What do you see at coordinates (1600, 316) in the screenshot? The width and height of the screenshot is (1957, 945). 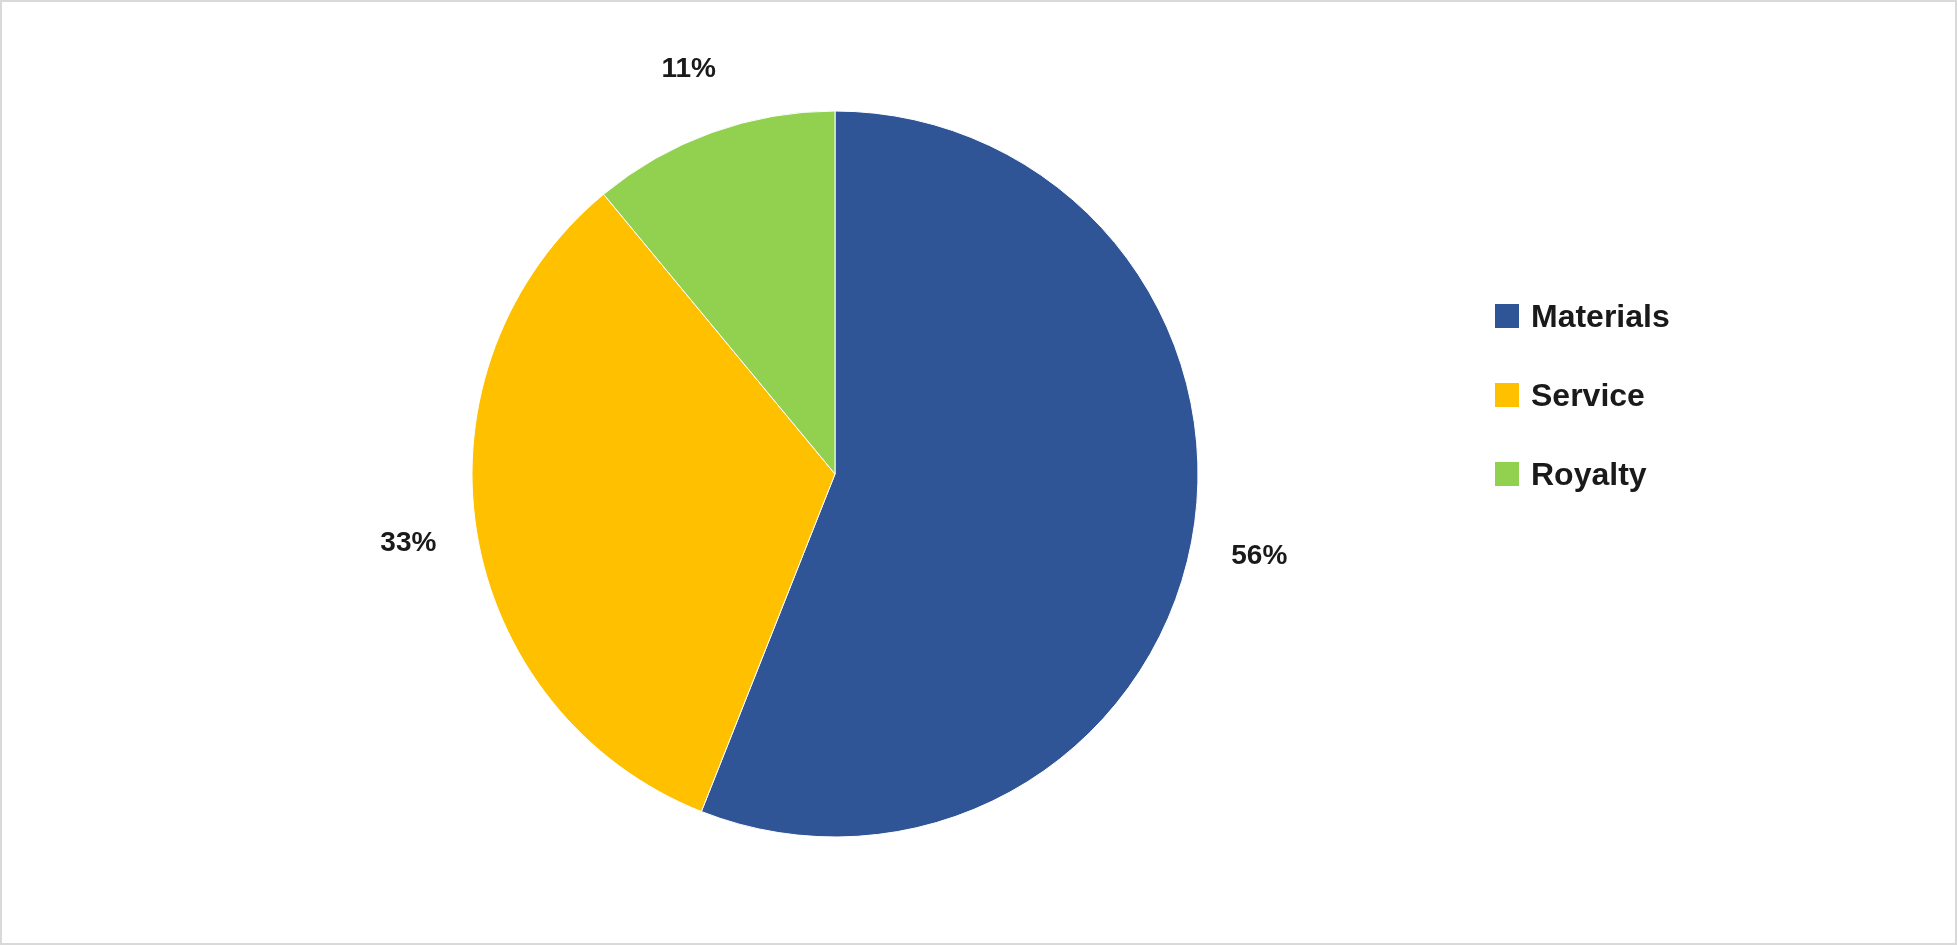 I see `legend-label: Materials` at bounding box center [1600, 316].